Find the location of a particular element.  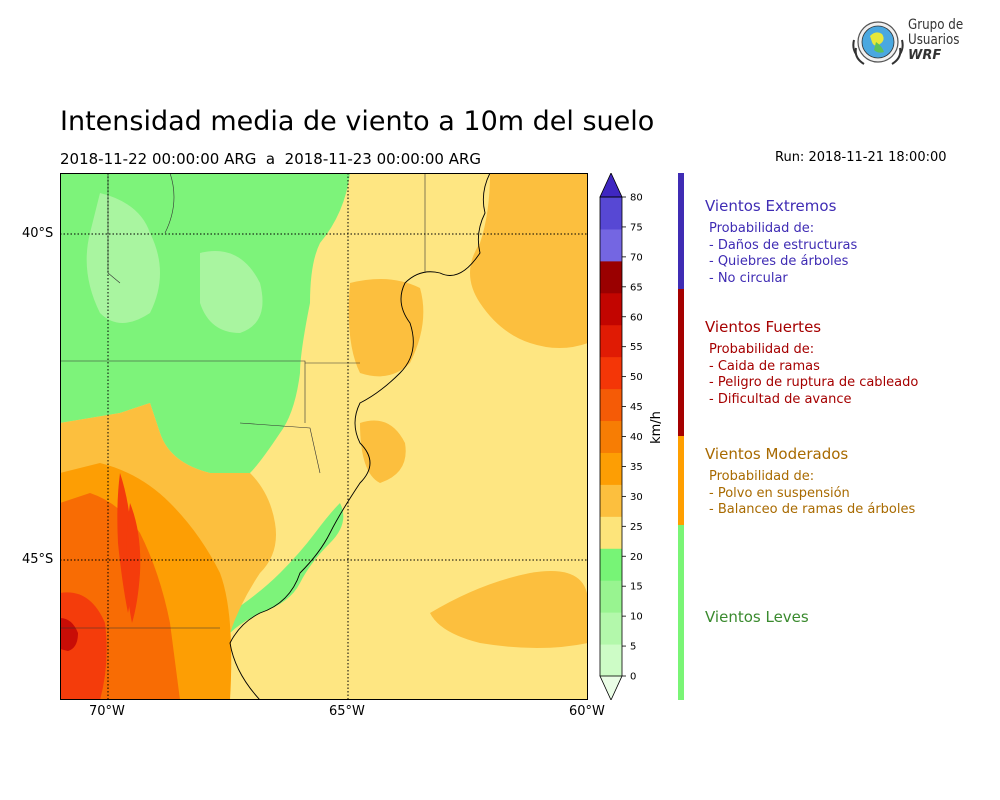

logo-line-3: WRF is located at coordinates (925, 55).